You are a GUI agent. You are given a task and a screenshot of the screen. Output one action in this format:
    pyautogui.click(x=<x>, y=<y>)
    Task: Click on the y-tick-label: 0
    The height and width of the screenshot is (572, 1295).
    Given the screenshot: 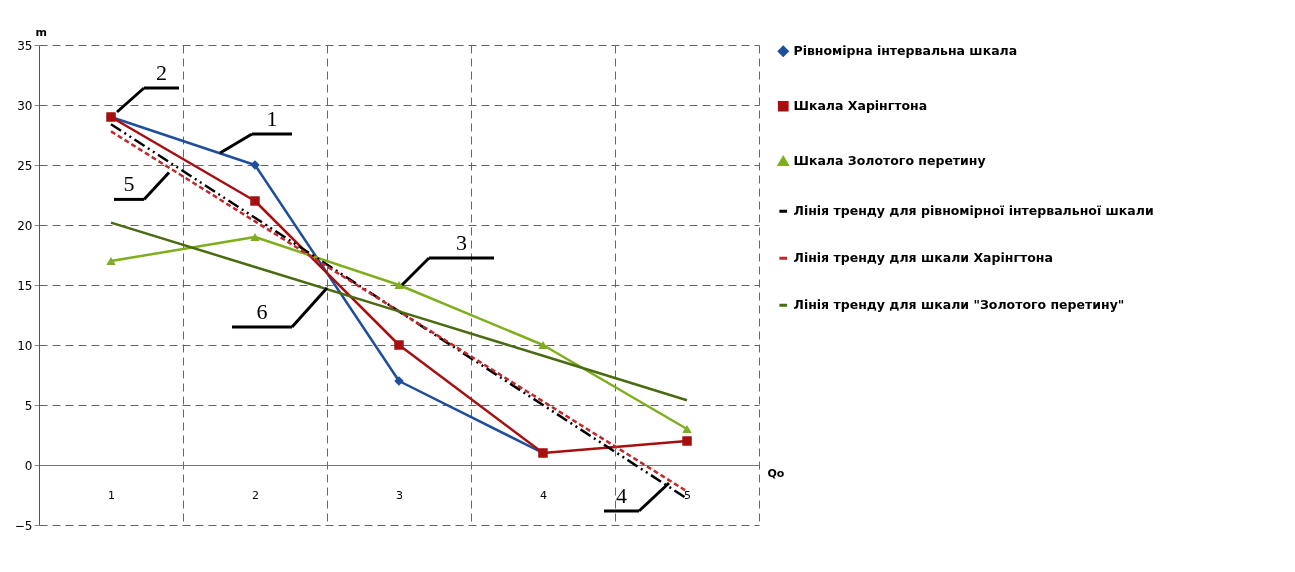 What is the action you would take?
    pyautogui.click(x=28, y=465)
    